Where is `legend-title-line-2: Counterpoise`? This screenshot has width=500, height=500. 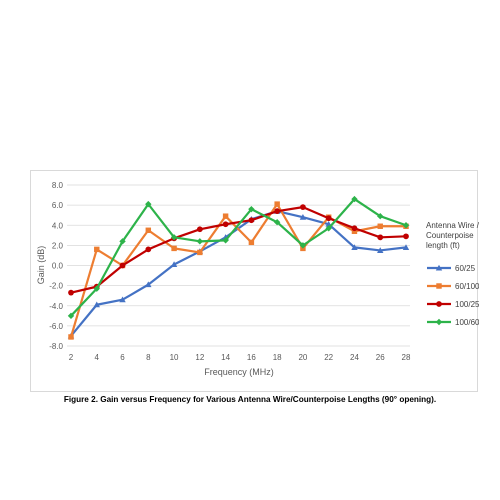
legend-title-line-2: Counterpoise is located at coordinates (450, 235).